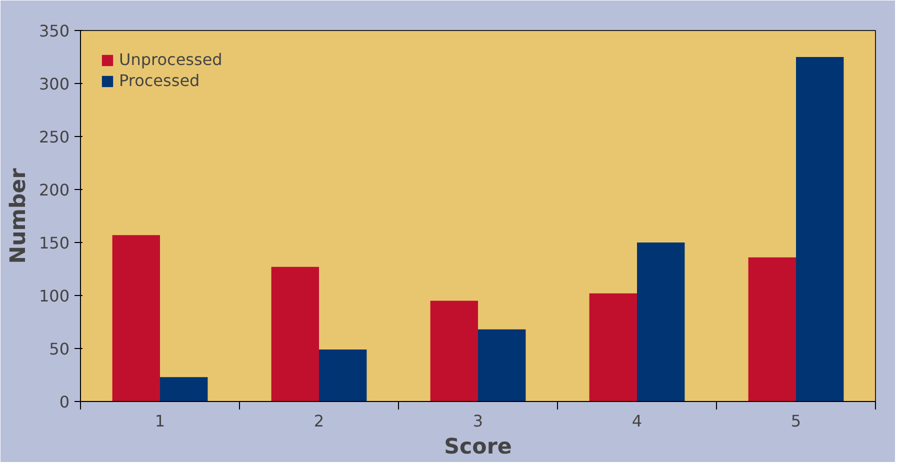  I want to click on x-tick-label: 5, so click(796, 421).